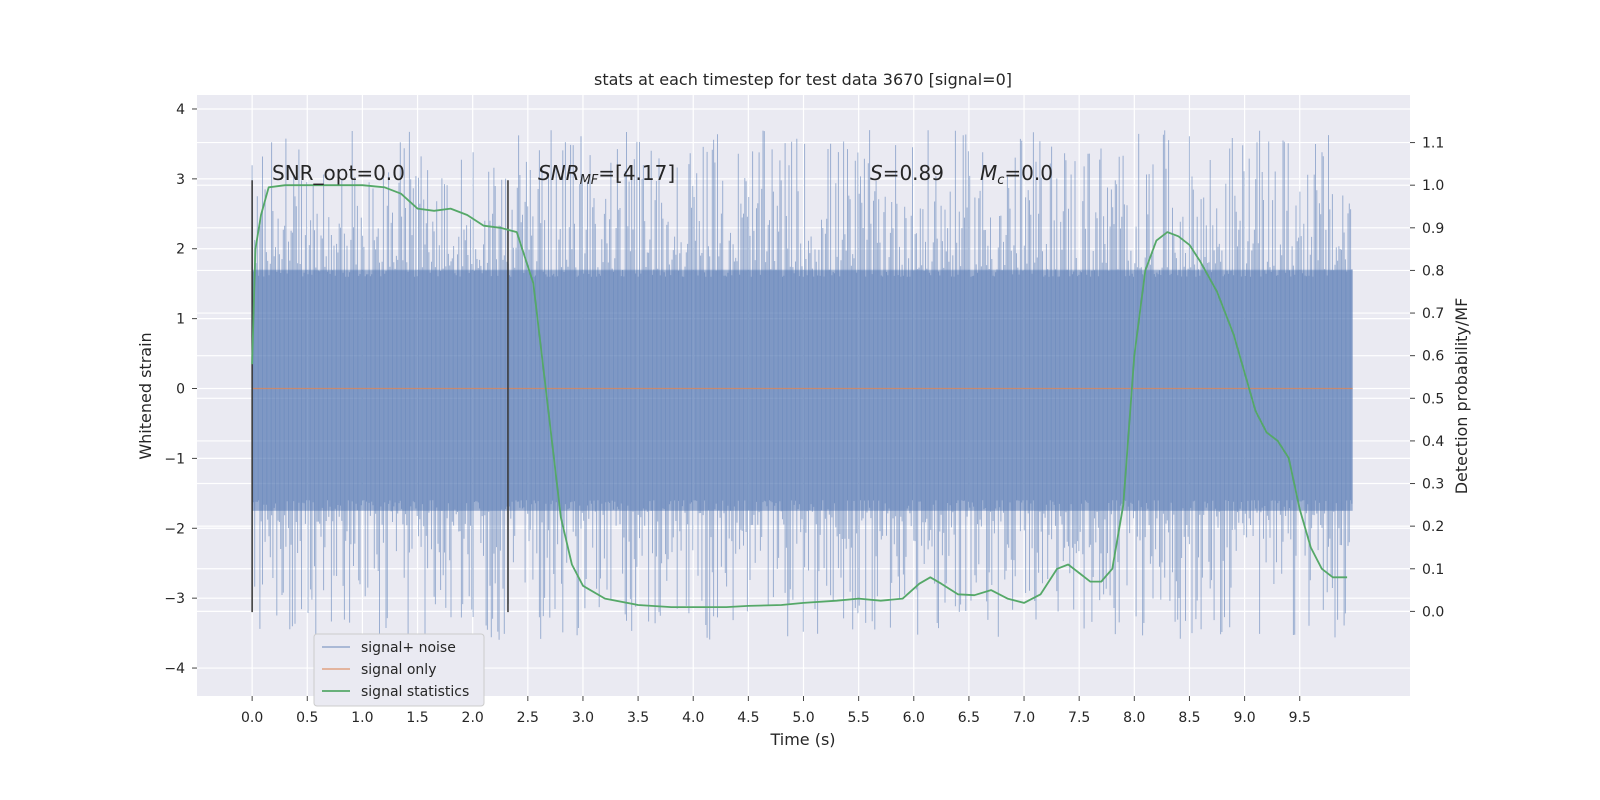 Image resolution: width=1600 pixels, height=800 pixels. I want to click on right-y-tick-label: 0.8, so click(1433, 271).